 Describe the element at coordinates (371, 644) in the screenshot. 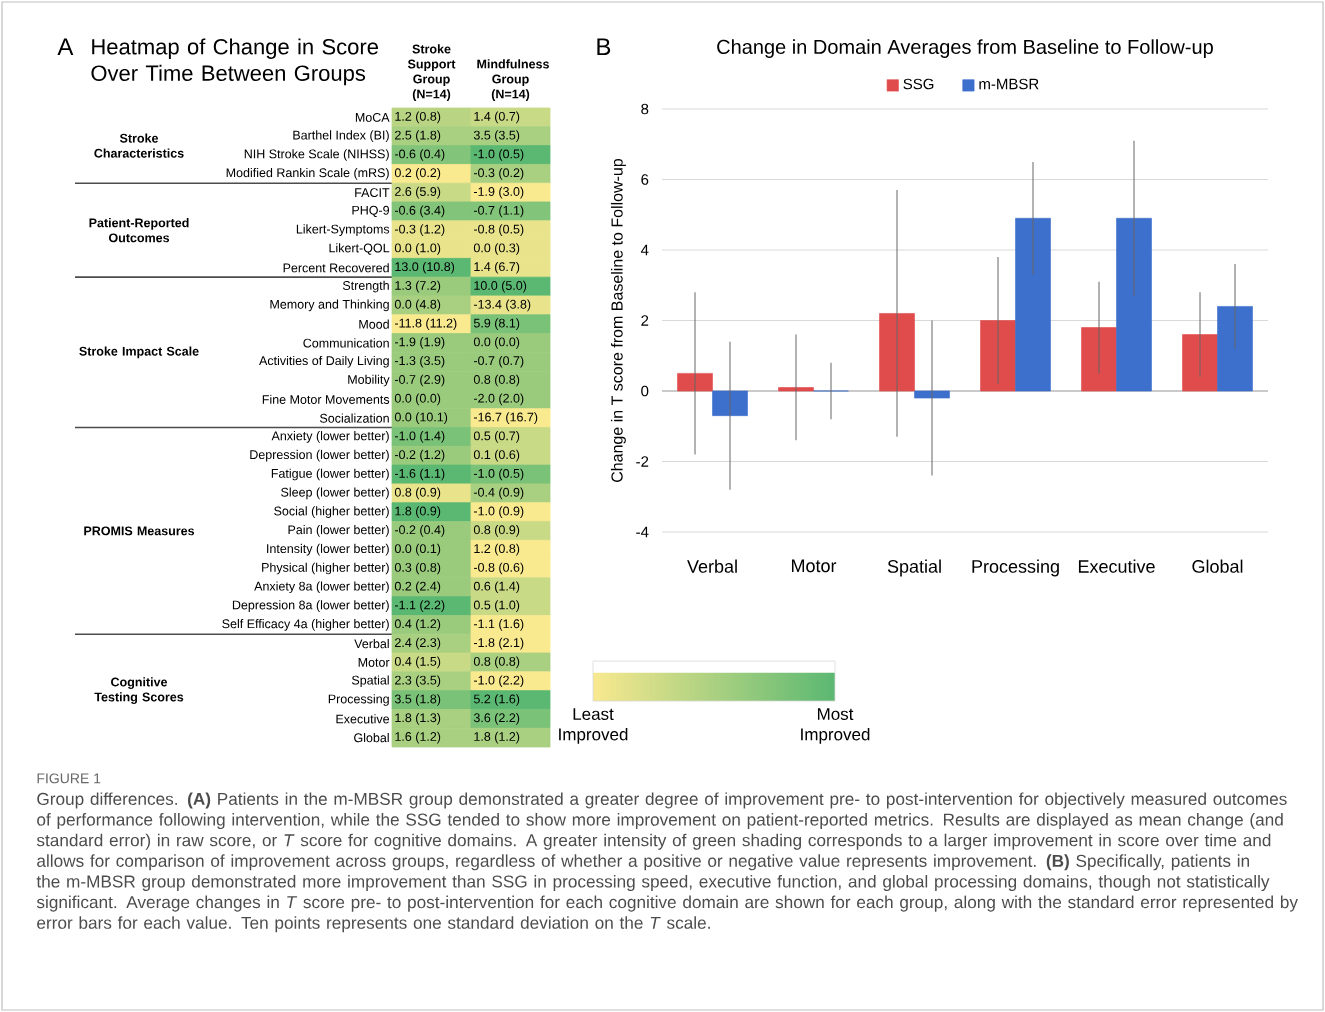

I see `y-tick-label: Verbal` at that location.